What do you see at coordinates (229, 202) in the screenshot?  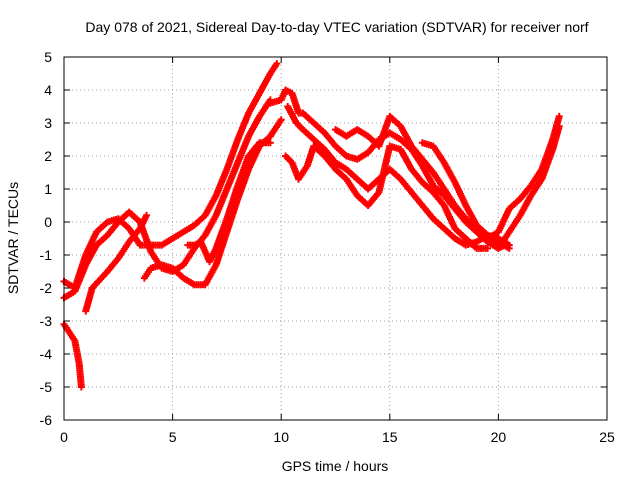 I see `series-track-f` at bounding box center [229, 202].